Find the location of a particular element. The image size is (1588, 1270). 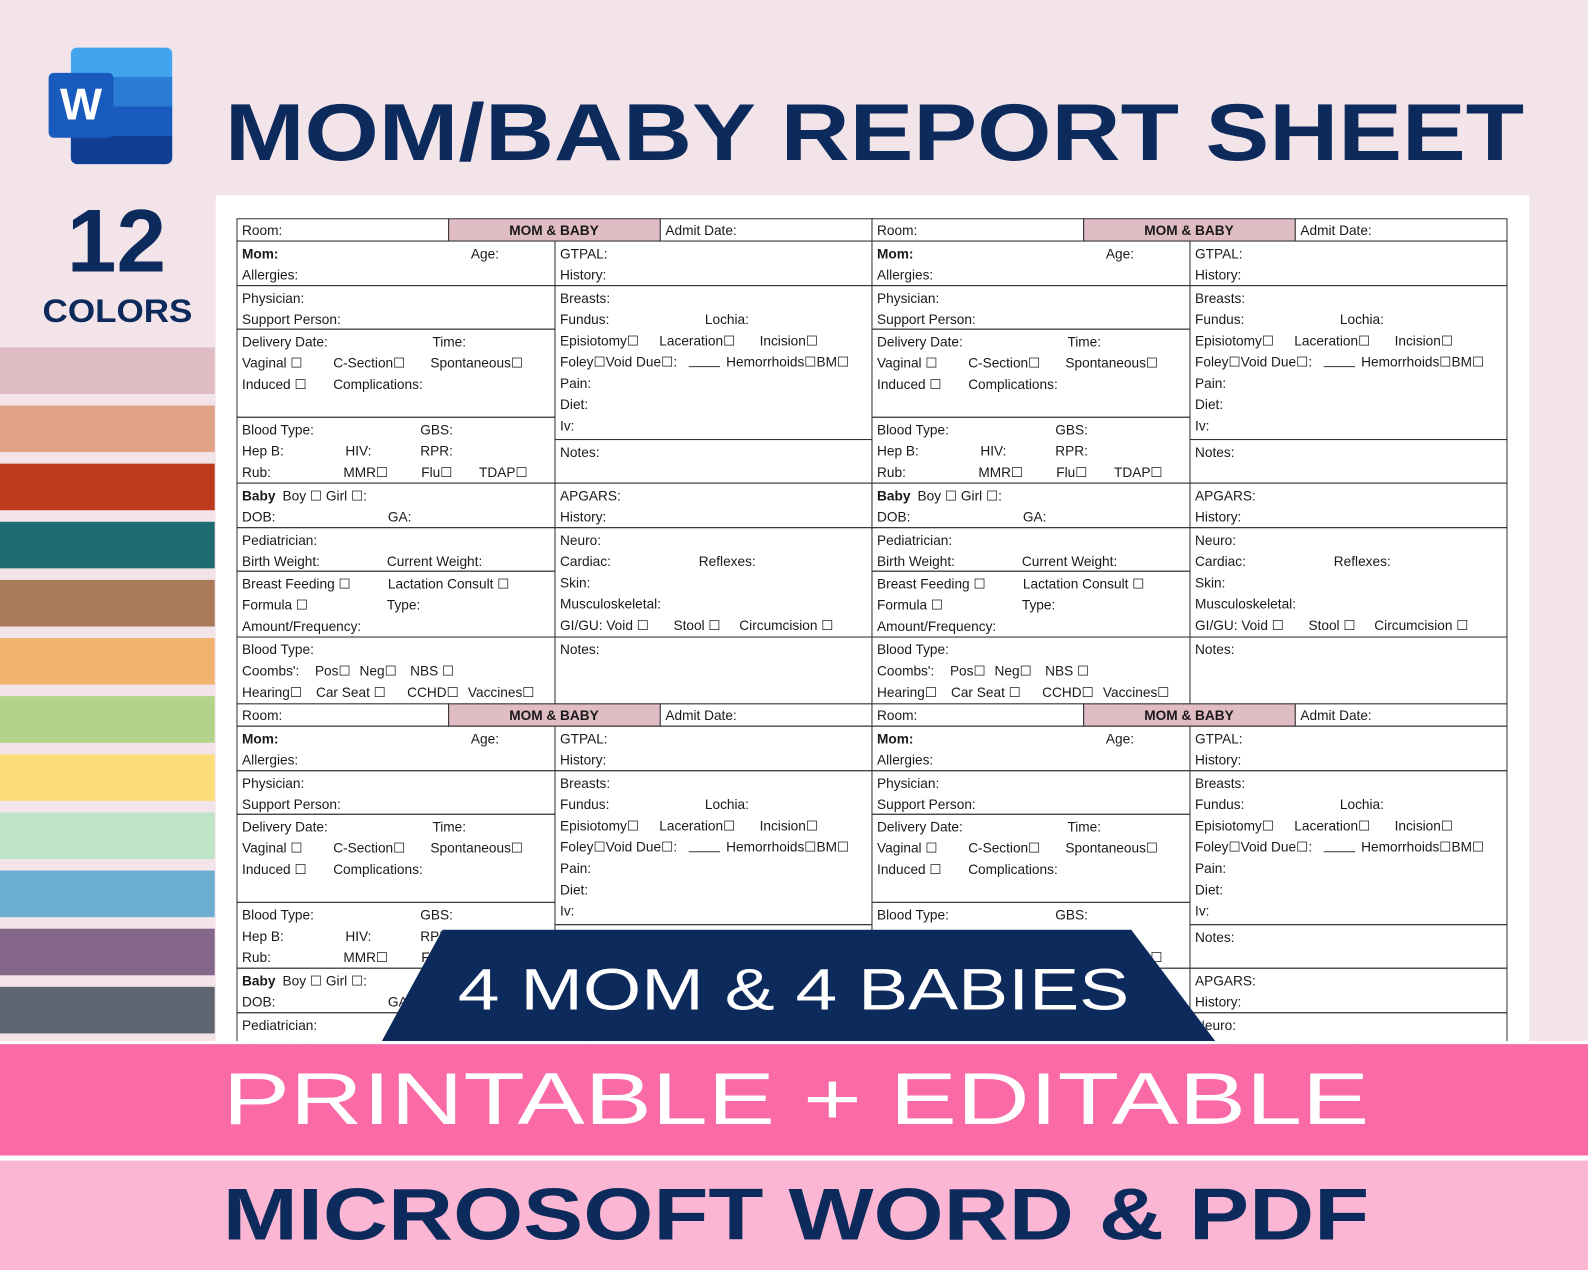

band-light-pink is located at coordinates (794, 1215).